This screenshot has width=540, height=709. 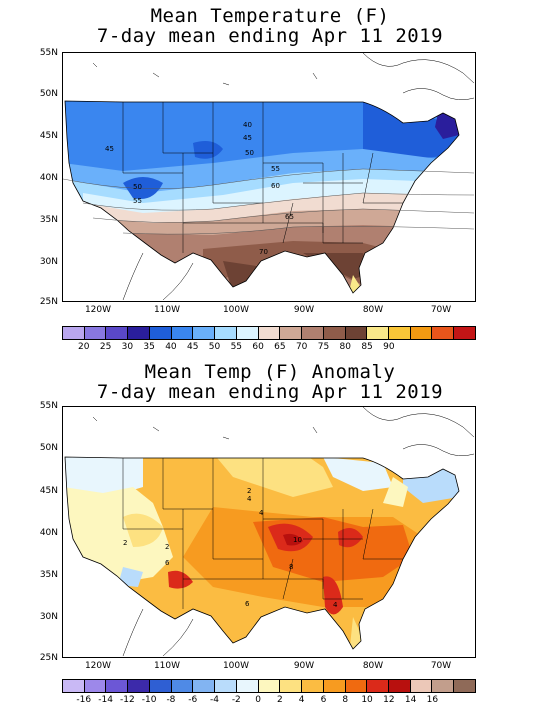 I want to click on map1-contour-label: 60, so click(x=275, y=186).